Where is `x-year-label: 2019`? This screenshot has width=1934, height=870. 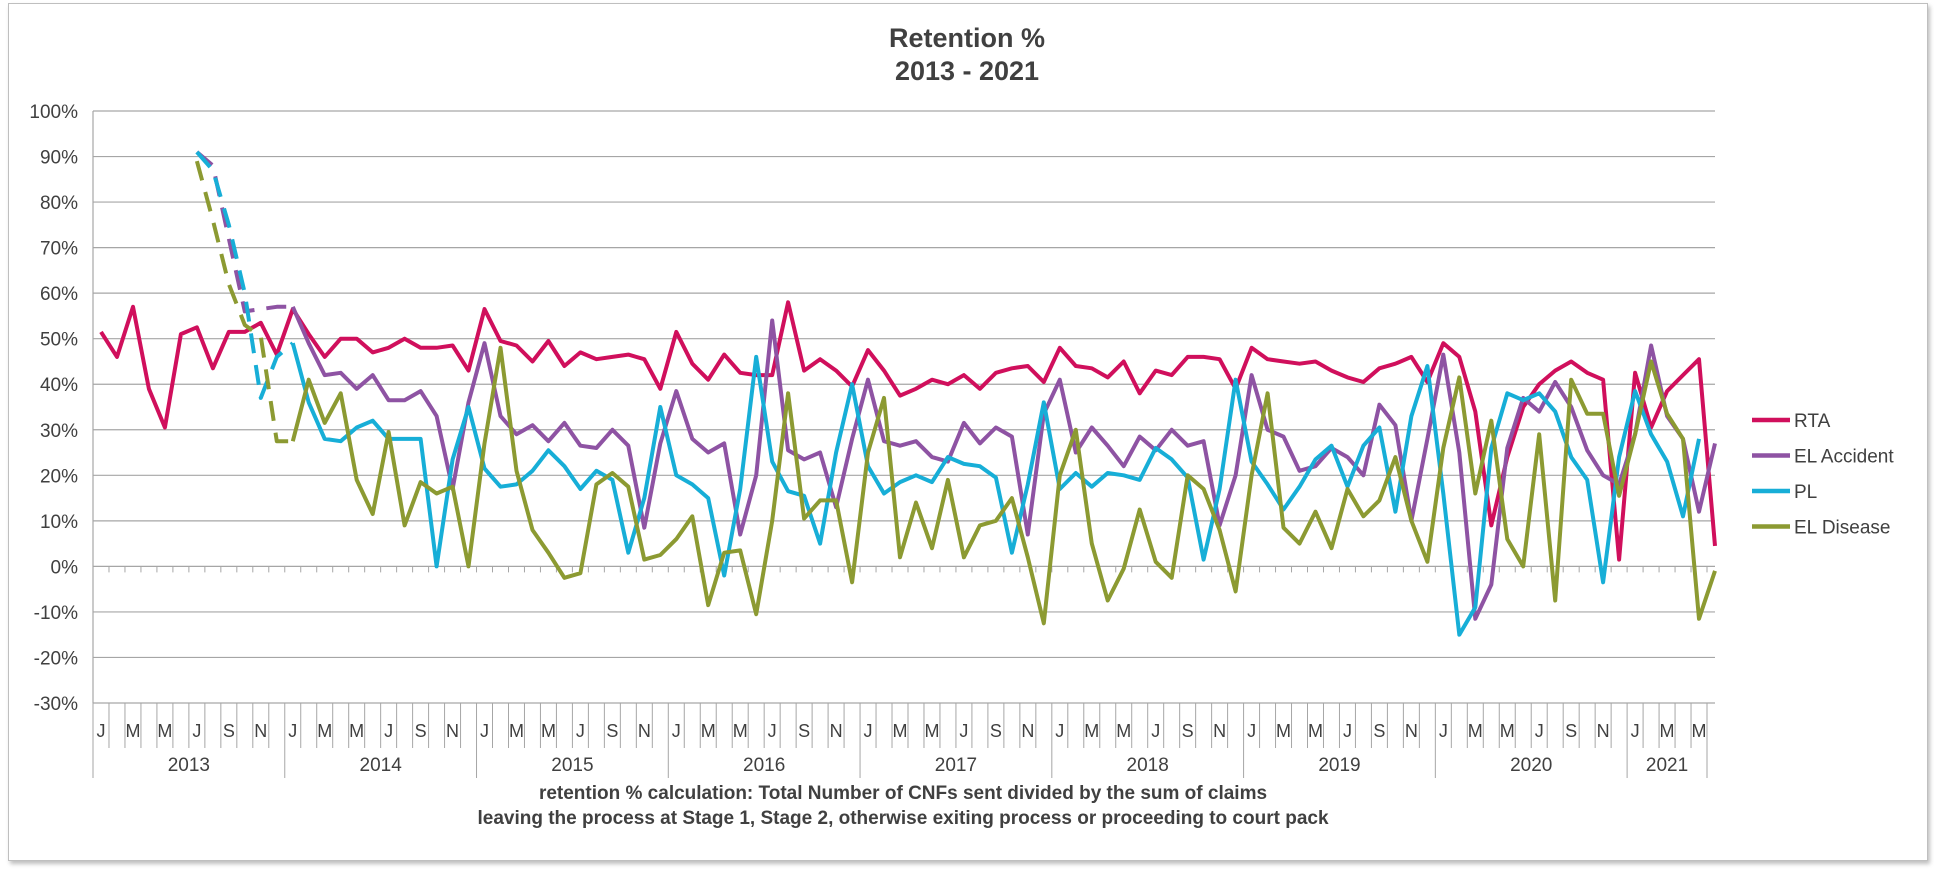 x-year-label: 2019 is located at coordinates (1339, 765).